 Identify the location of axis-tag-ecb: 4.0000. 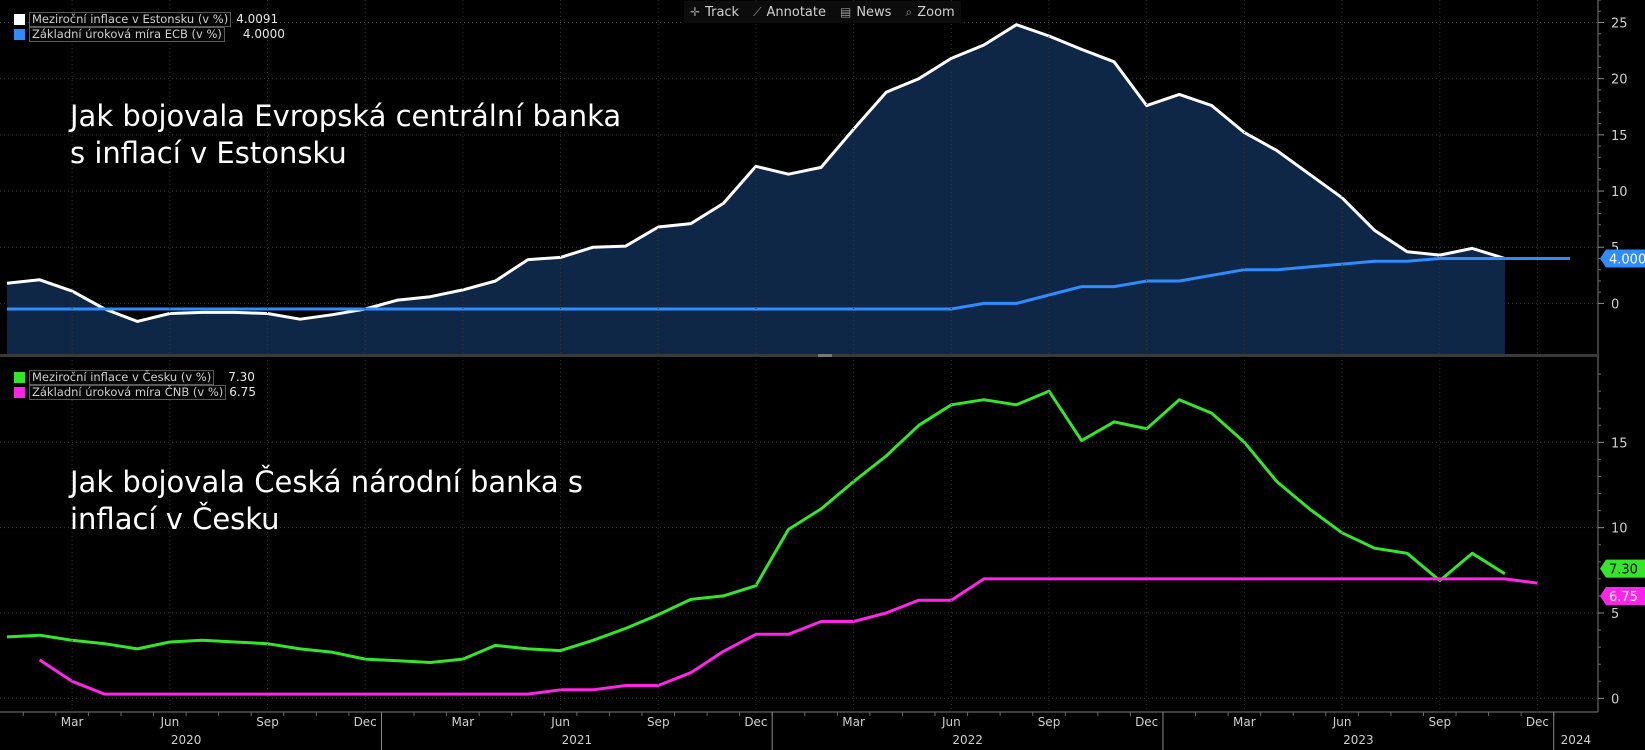
(1627, 259).